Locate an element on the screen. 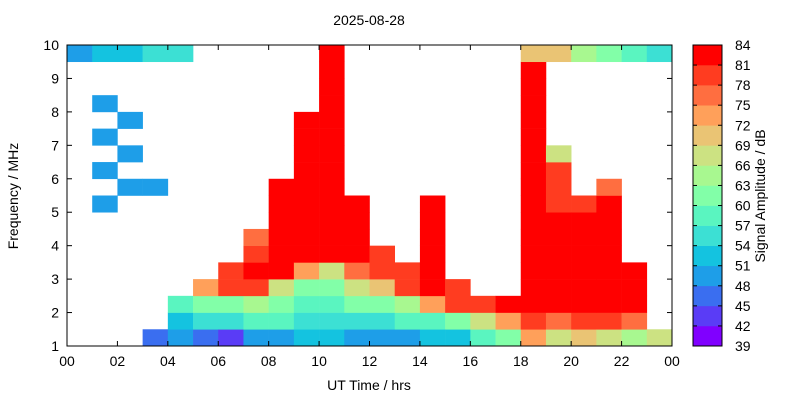  colorbar-tick-label: 48 is located at coordinates (743, 286).